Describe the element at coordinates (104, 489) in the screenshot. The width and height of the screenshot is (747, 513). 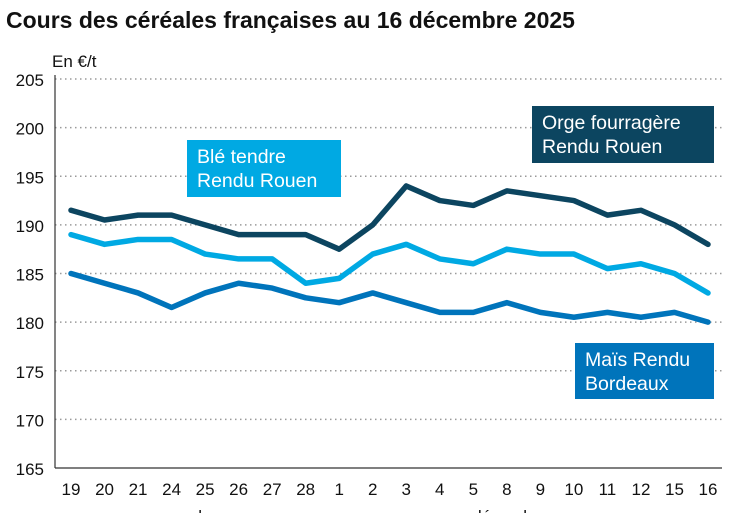
I see `x-tick-label: 20` at that location.